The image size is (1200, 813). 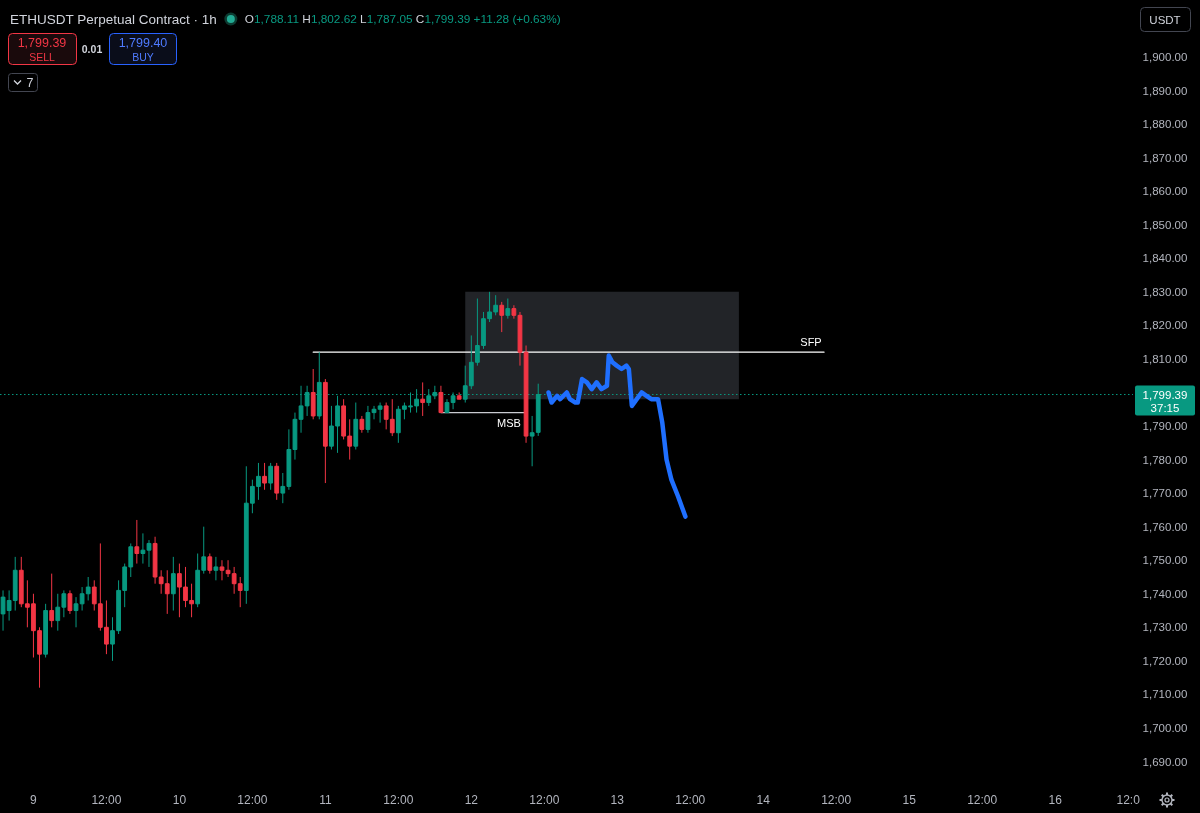 I want to click on y-tick-label: 1,710.00, so click(x=1165, y=694).